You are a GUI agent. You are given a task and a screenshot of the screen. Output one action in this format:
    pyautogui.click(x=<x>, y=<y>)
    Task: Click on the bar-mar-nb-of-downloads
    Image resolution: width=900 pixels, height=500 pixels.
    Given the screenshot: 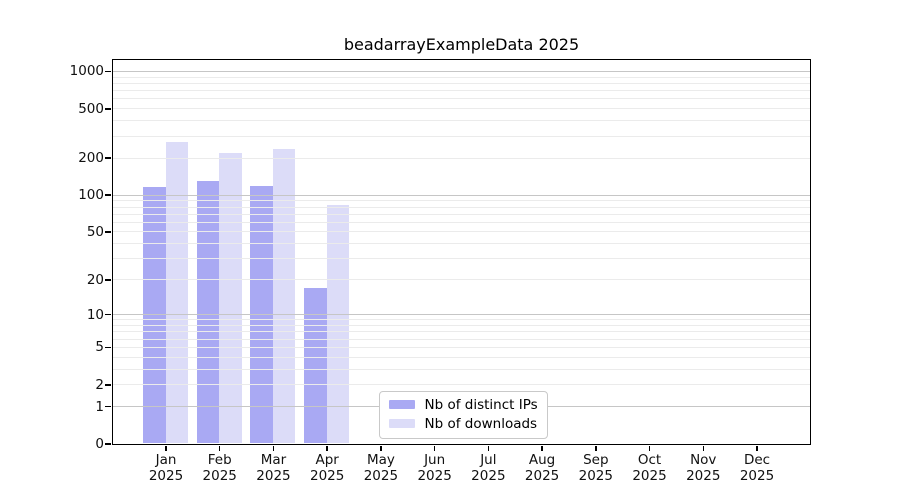 What is the action you would take?
    pyautogui.click(x=284, y=296)
    